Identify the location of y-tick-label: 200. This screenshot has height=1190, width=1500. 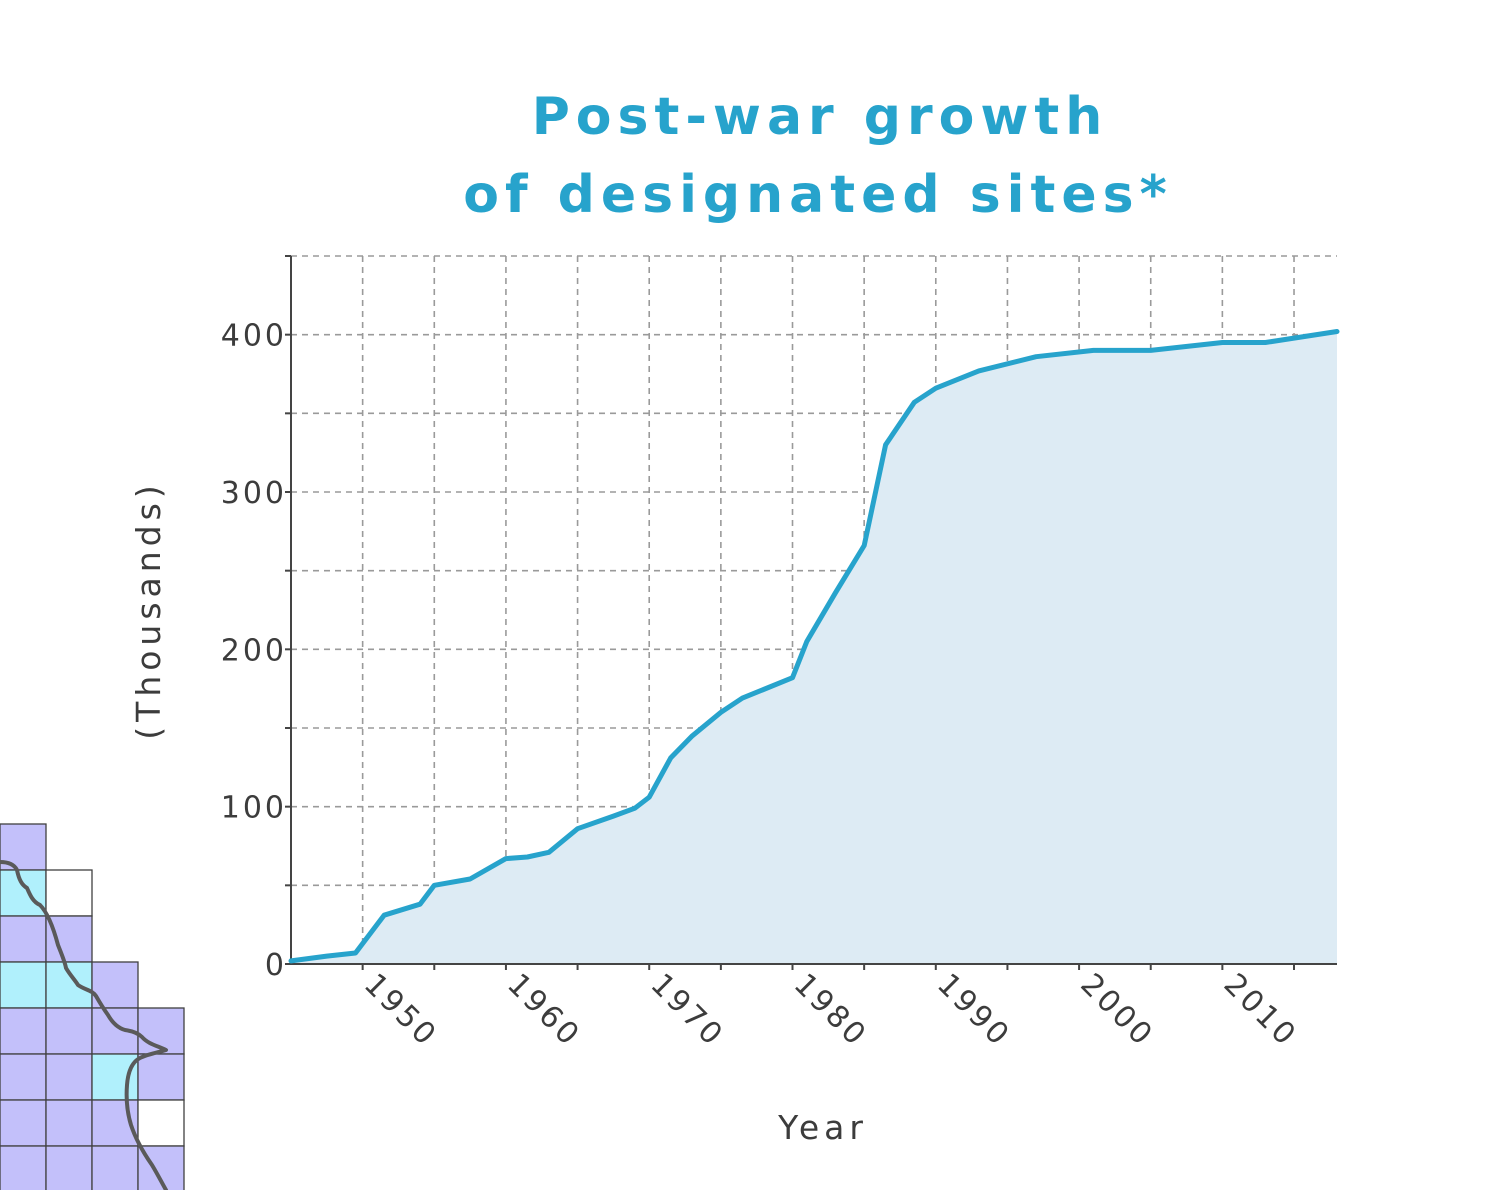
(254, 650).